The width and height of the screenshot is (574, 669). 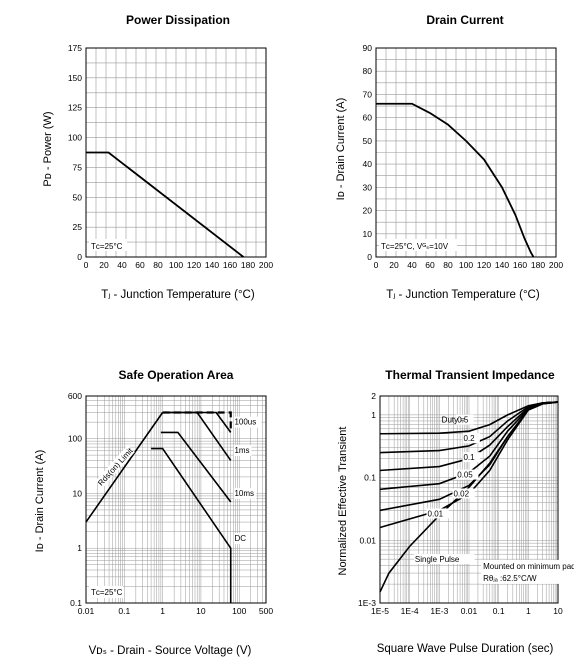 I want to click on c3-x-tick-label: 10, so click(x=201, y=611).